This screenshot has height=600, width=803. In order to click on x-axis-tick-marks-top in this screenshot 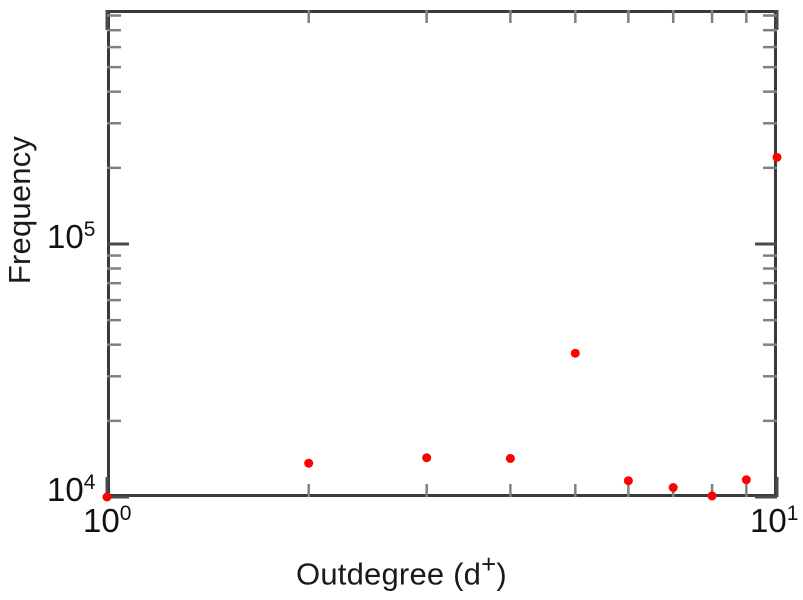, I will do `click(442, 20)`.